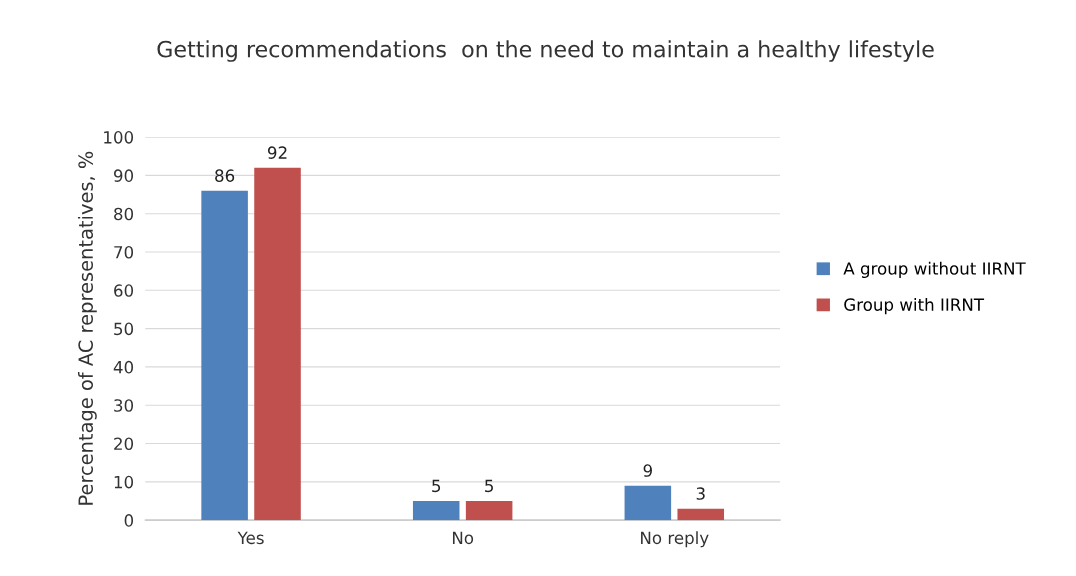 Image resolution: width=1076 pixels, height=576 pixels. What do you see at coordinates (123, 175) in the screenshot?
I see `y-tick-label: 90` at bounding box center [123, 175].